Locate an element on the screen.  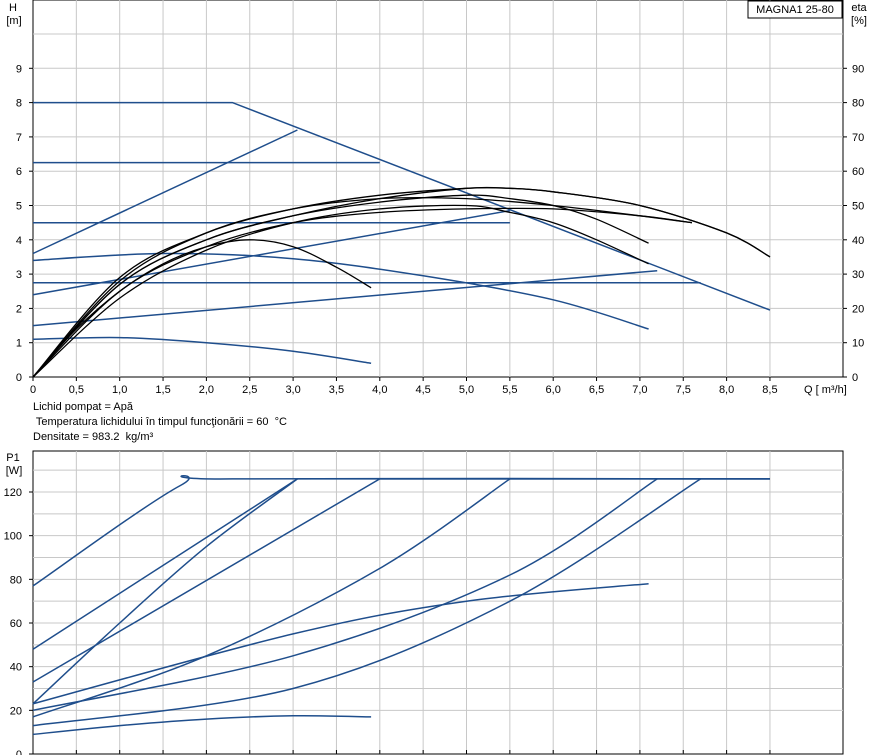
y-tick-label: 4 is located at coordinates (19, 241).